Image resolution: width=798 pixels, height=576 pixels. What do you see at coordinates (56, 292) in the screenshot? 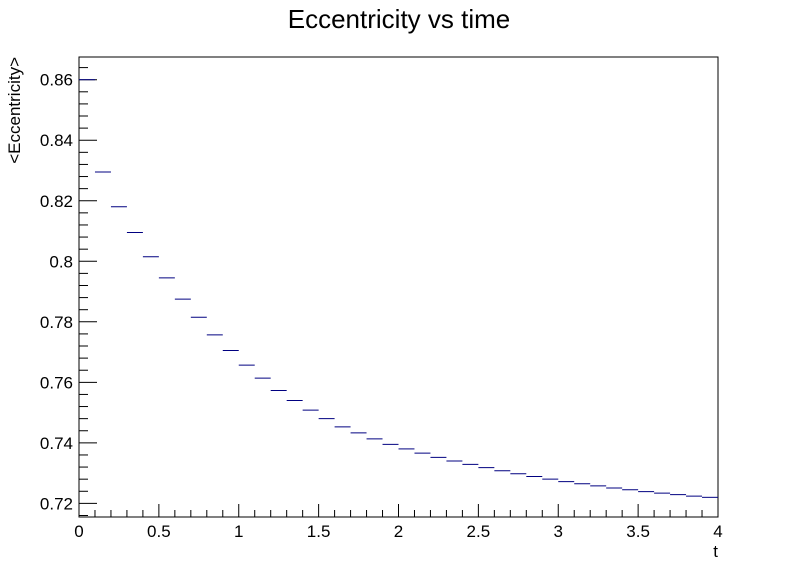
I see `y-tick-labels: 0.72 0.74 0.76 0.78 0.8 0.82 0.84 0.86` at bounding box center [56, 292].